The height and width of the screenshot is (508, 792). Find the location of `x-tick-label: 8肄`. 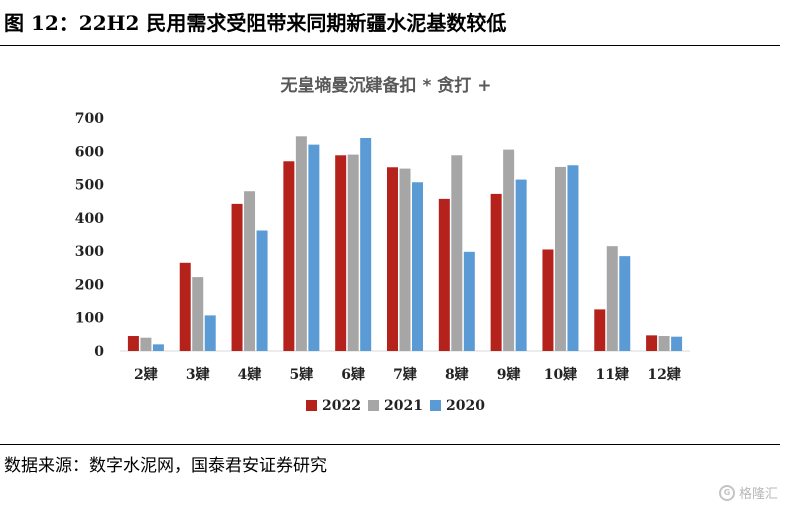

x-tick-label: 8肄 is located at coordinates (457, 374).